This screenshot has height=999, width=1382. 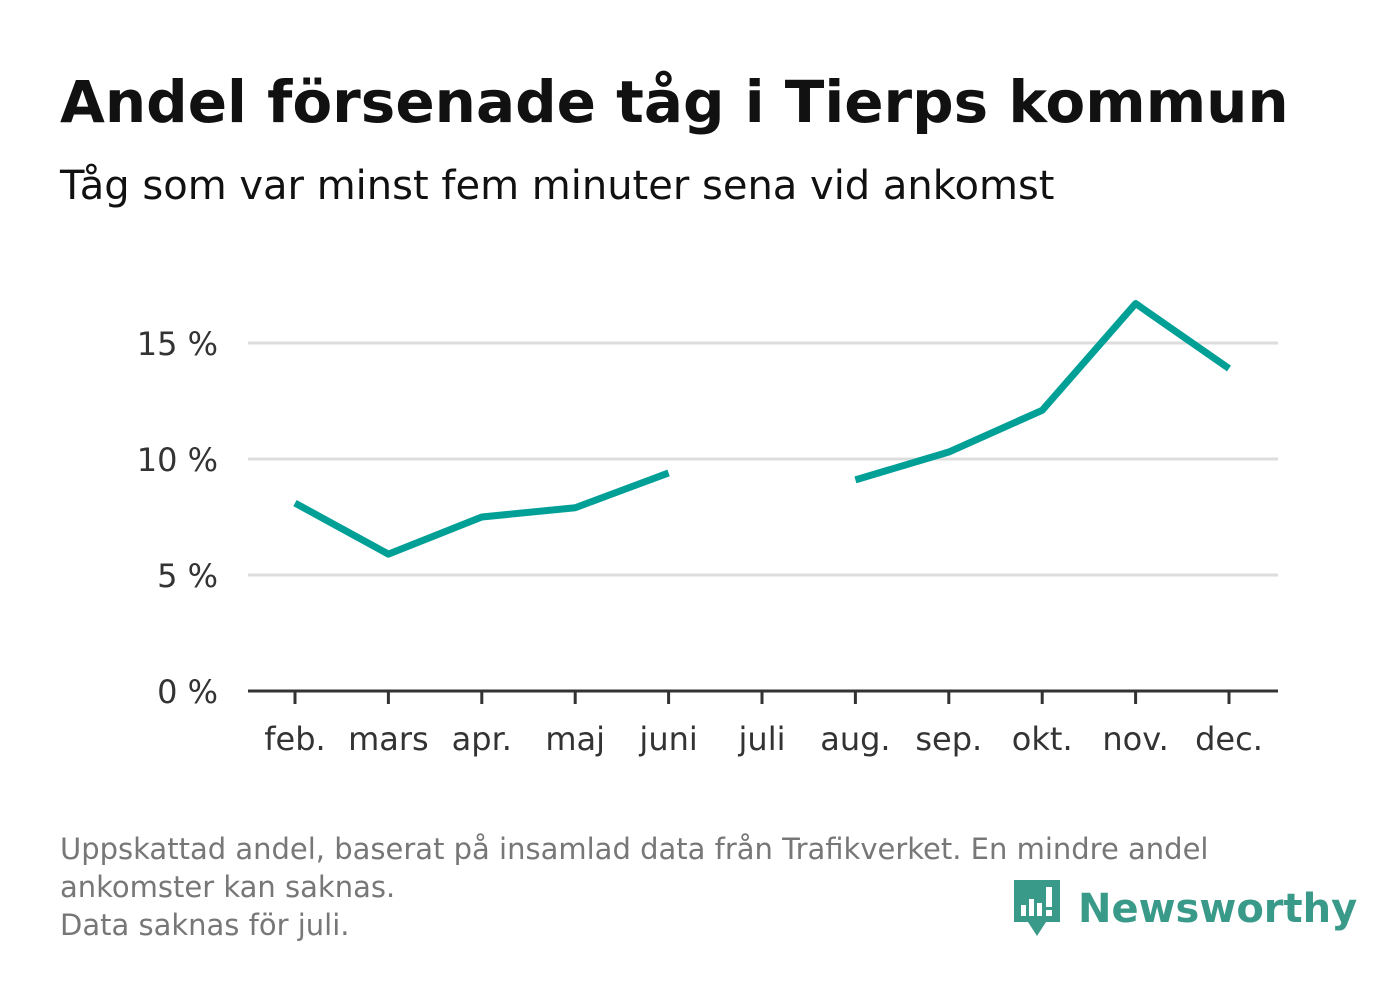 I want to click on x-tick-label: nov., so click(x=1135, y=739).